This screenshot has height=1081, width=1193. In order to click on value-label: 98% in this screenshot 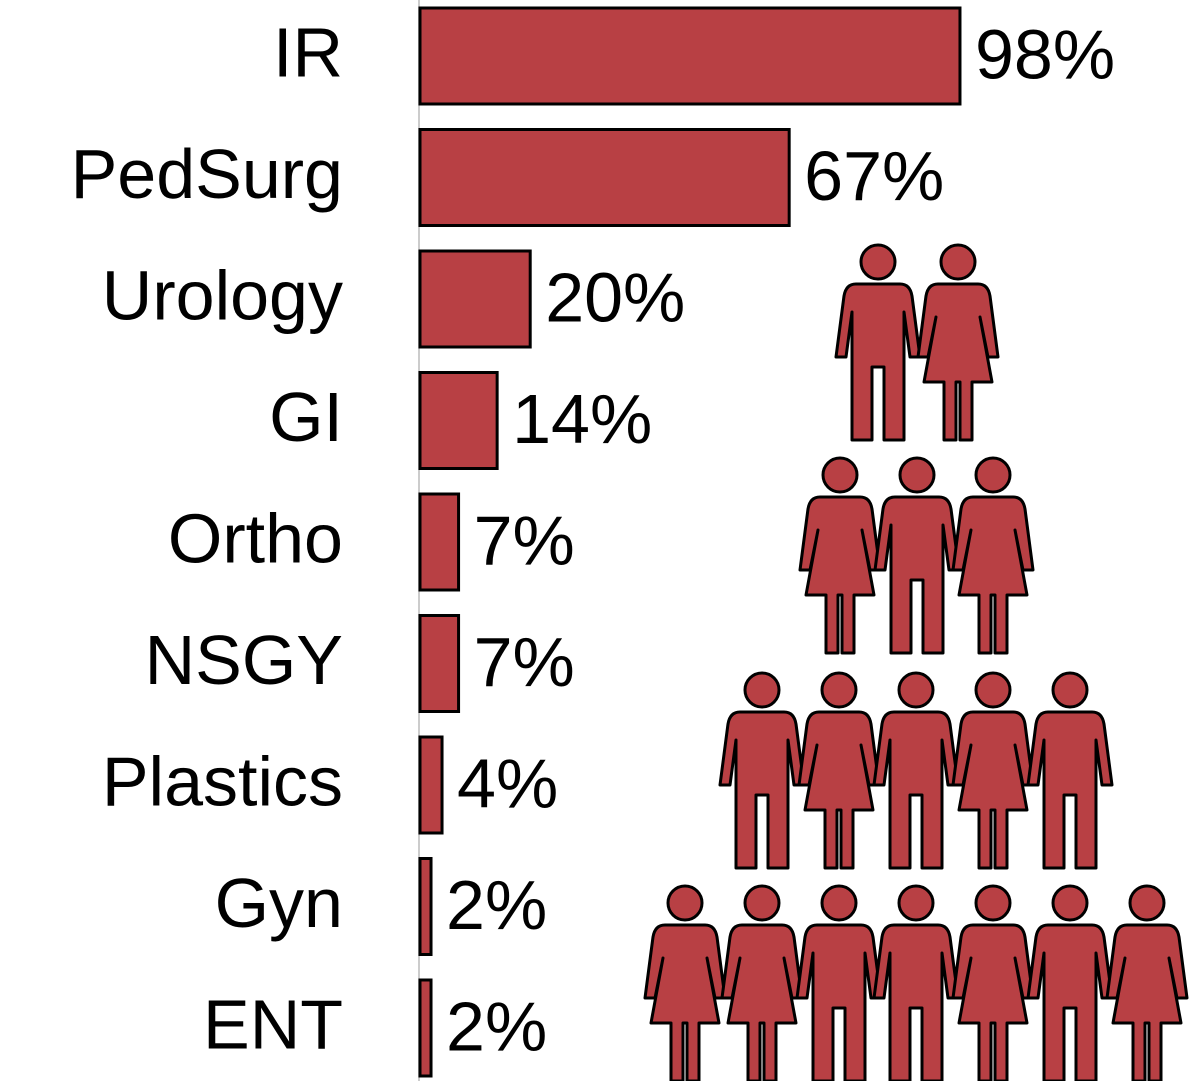, I will do `click(1045, 54)`.